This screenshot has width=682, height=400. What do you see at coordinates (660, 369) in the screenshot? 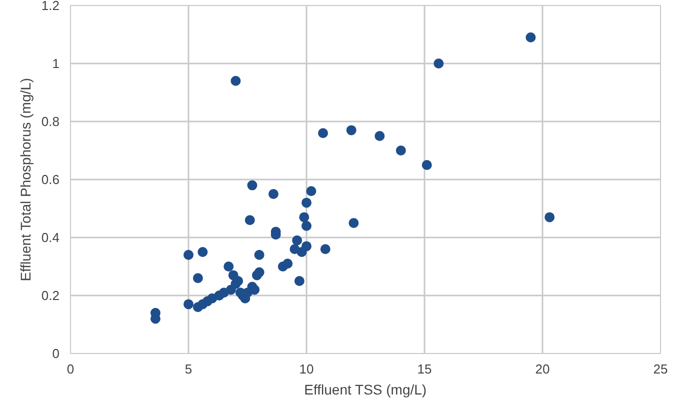
I see `x-tick-label: 25` at bounding box center [660, 369].